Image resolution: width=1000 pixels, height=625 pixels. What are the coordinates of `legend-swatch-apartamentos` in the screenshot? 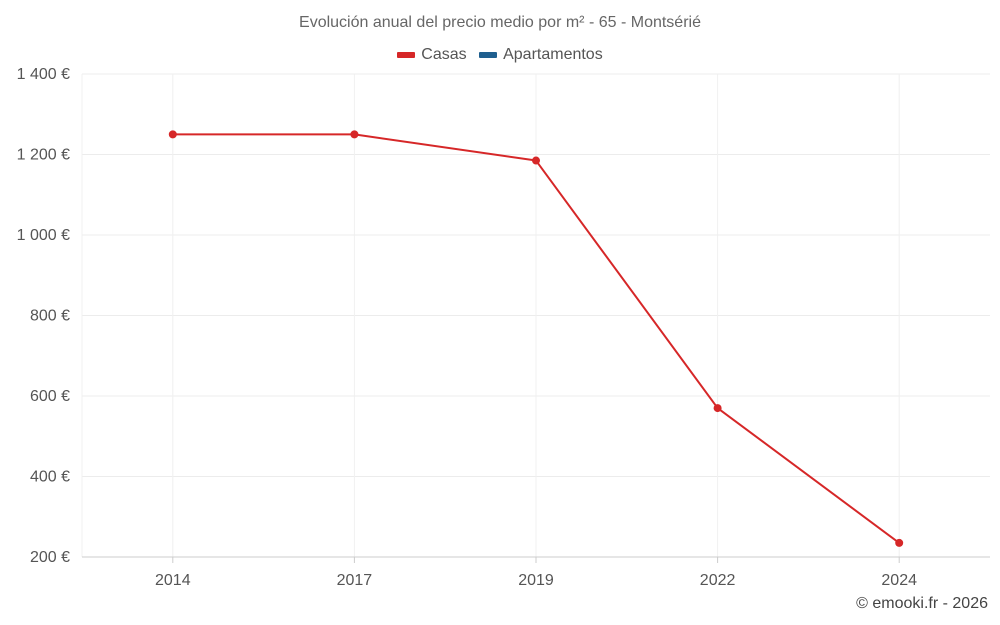 It's located at (488, 55).